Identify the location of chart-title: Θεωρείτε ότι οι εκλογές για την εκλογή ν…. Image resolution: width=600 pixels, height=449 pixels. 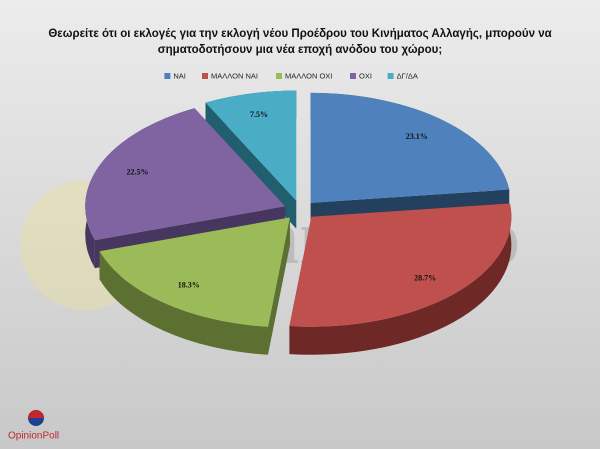
(299, 34).